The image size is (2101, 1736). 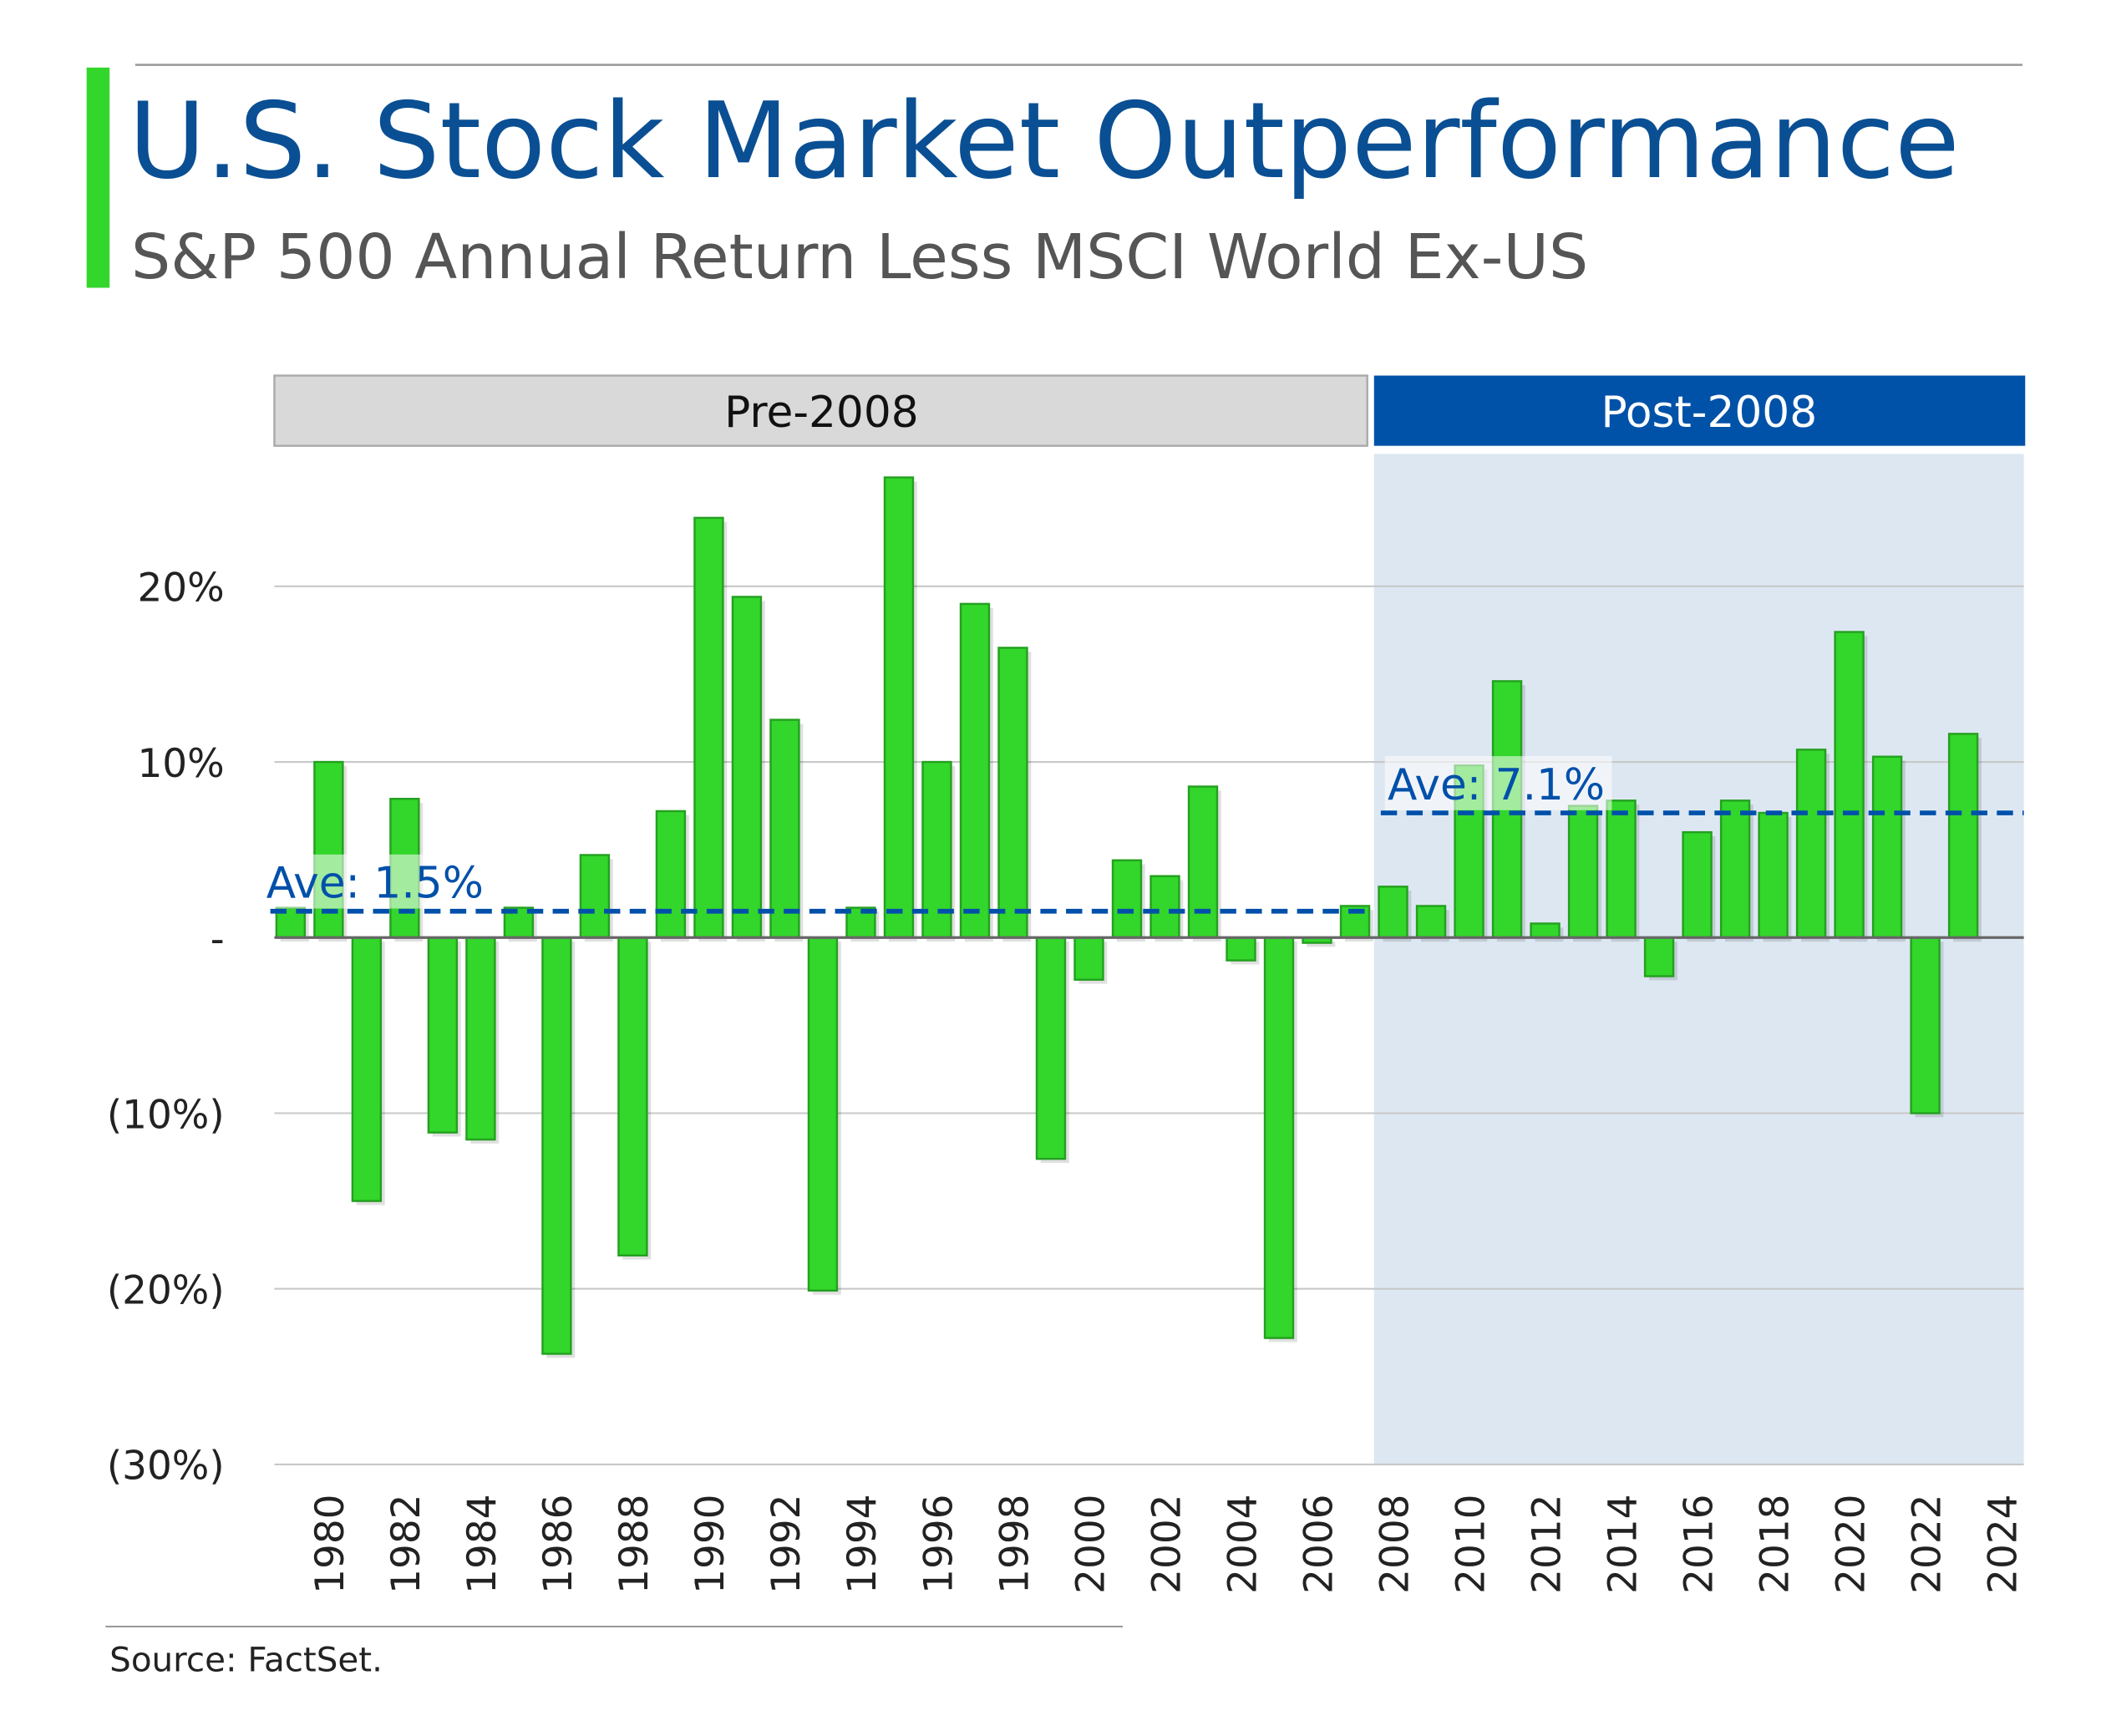 What do you see at coordinates (556, 1146) in the screenshot?
I see `bar-1986` at bounding box center [556, 1146].